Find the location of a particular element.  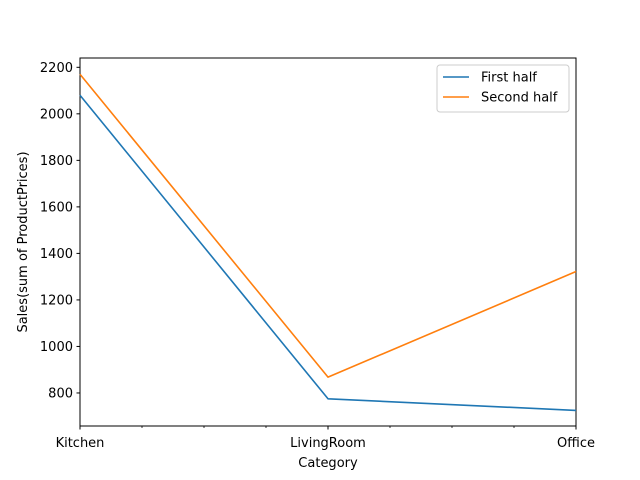

x-tick-label: Kitchen is located at coordinates (80, 443).